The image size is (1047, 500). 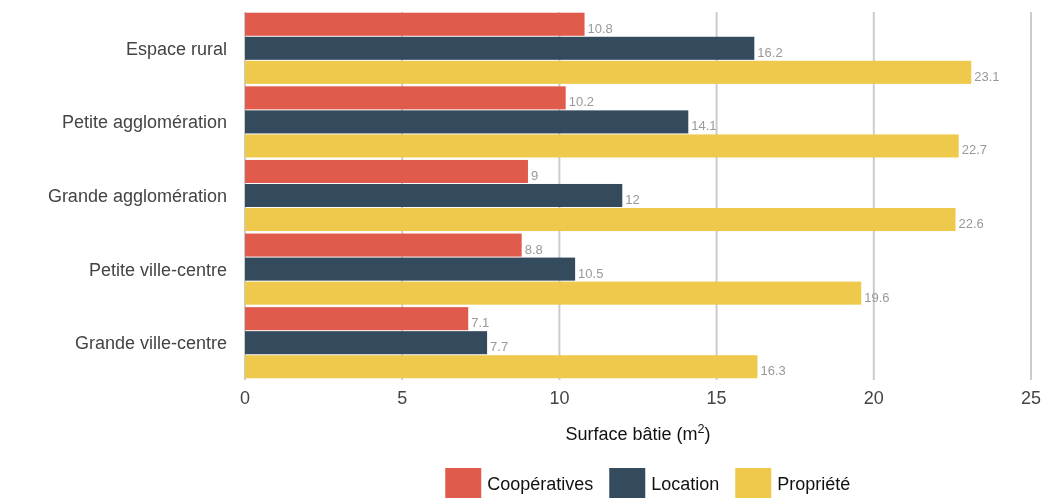 What do you see at coordinates (877, 297) in the screenshot?
I see `data-label: 19.6` at bounding box center [877, 297].